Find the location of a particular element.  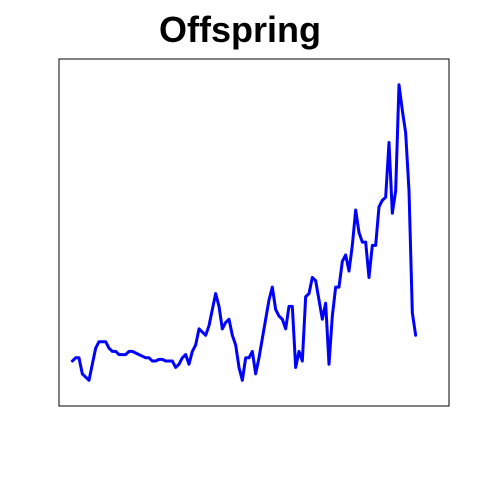

chart-title: Offspring is located at coordinates (240, 29).